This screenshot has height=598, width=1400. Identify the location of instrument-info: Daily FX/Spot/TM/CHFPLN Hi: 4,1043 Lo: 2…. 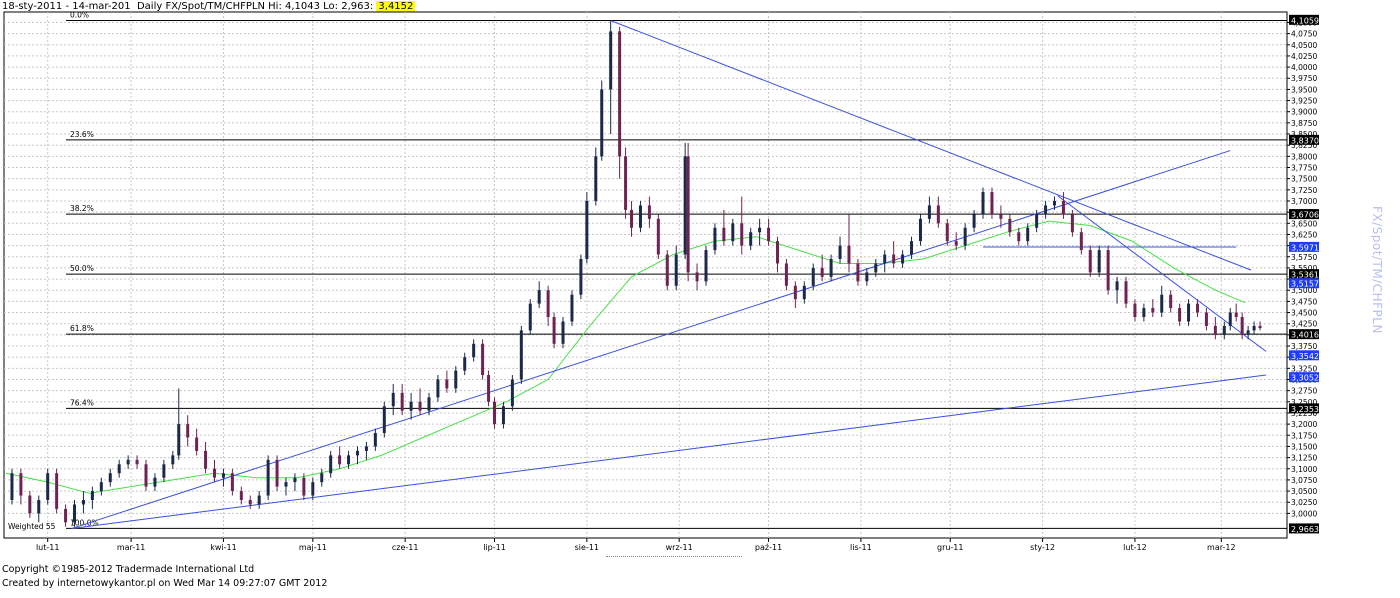
(255, 6).